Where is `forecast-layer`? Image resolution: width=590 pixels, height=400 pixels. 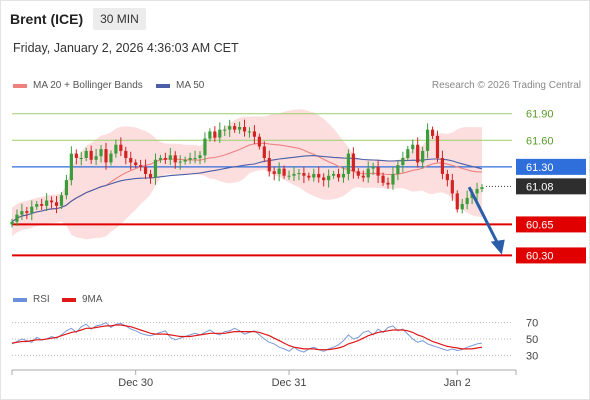 forecast-layer is located at coordinates (486, 220).